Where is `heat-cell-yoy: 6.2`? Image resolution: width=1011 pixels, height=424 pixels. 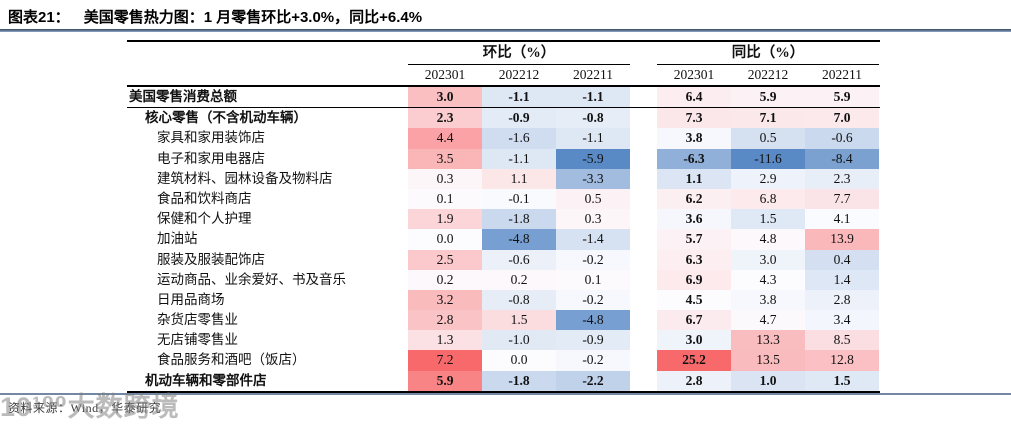 heat-cell-yoy: 6.2 is located at coordinates (694, 199).